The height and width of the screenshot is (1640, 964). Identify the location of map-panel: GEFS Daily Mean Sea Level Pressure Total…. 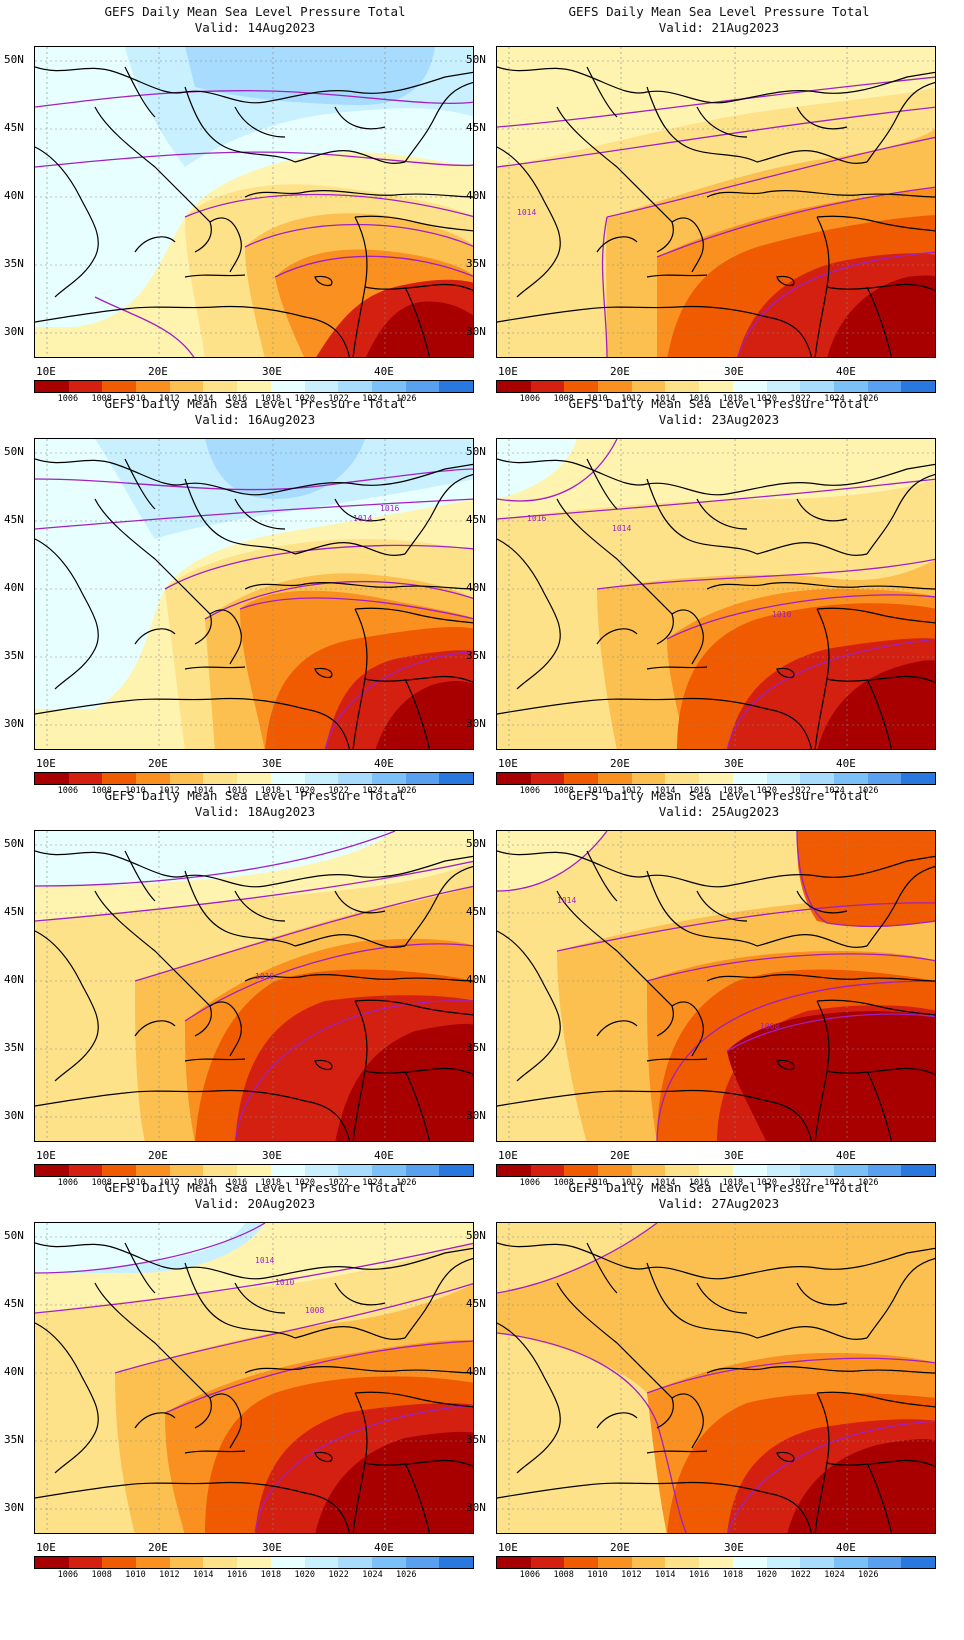
(703, 205).